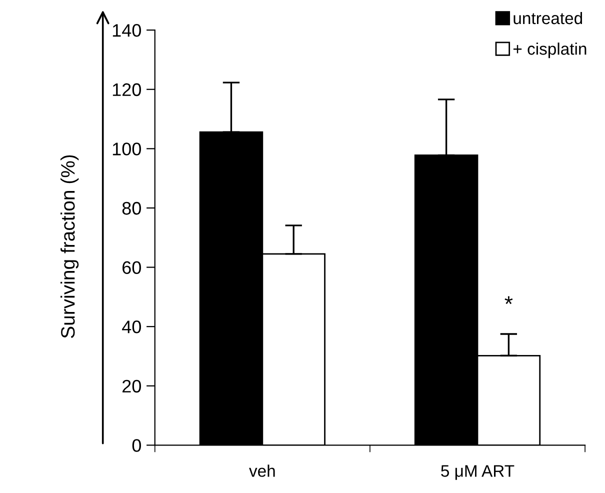  What do you see at coordinates (126, 149) in the screenshot?
I see `y-tick-label: 100` at bounding box center [126, 149].